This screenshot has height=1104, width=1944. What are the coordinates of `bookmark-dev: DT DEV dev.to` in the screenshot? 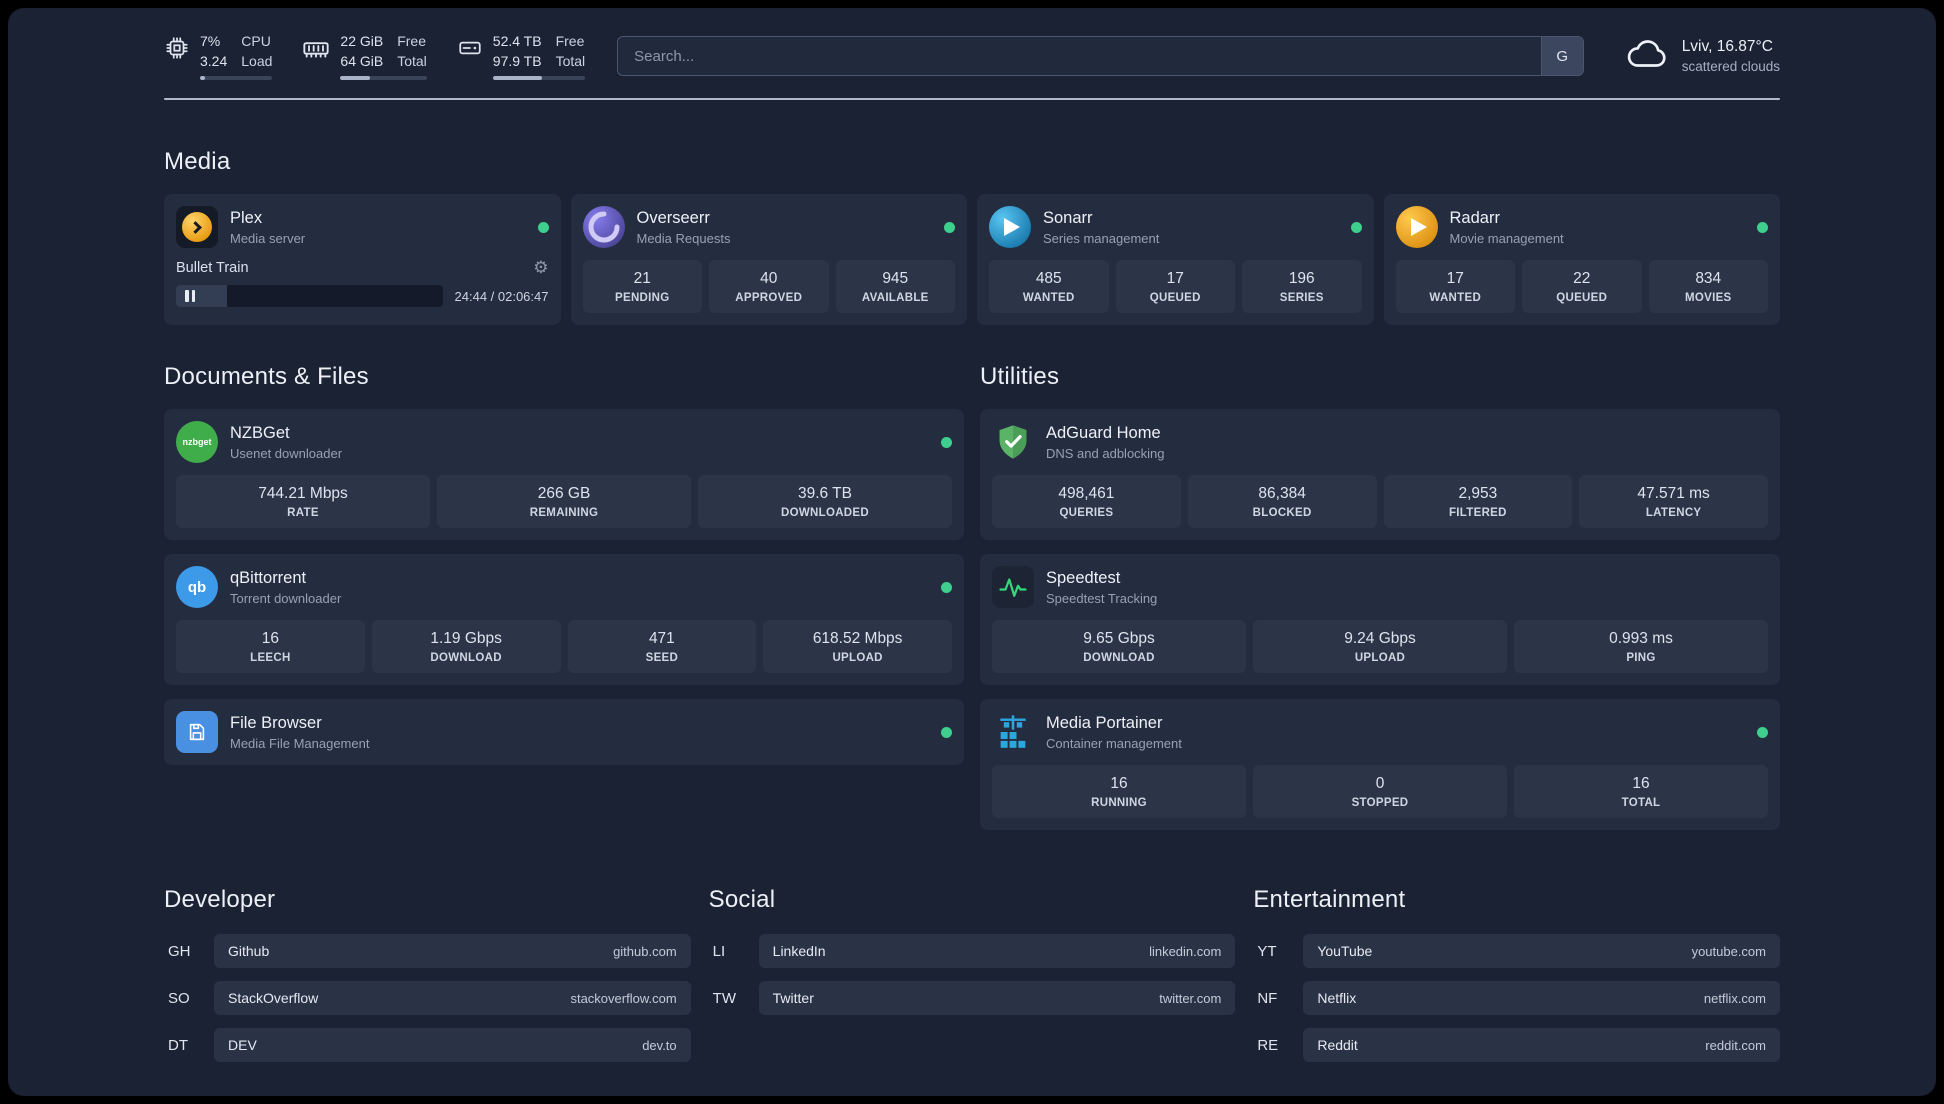 It's located at (427, 1045).